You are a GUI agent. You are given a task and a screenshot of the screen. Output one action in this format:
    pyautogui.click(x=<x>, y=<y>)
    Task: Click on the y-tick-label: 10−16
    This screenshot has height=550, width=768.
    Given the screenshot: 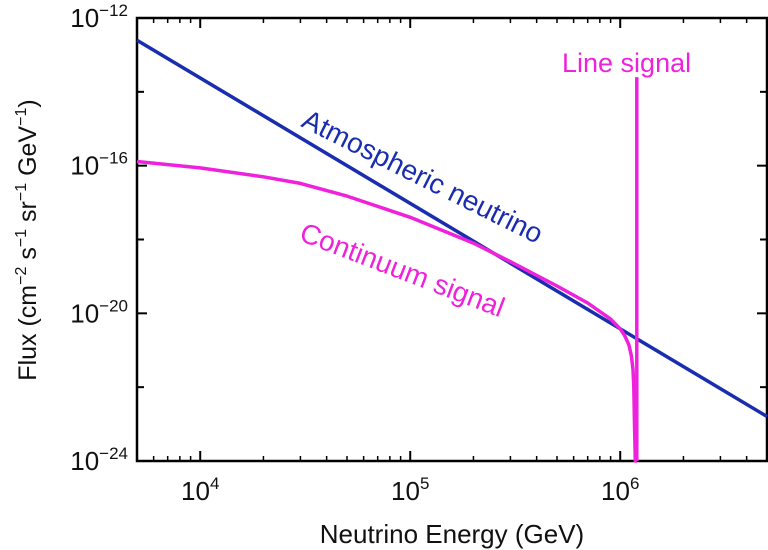 What is the action you would take?
    pyautogui.click(x=99, y=165)
    